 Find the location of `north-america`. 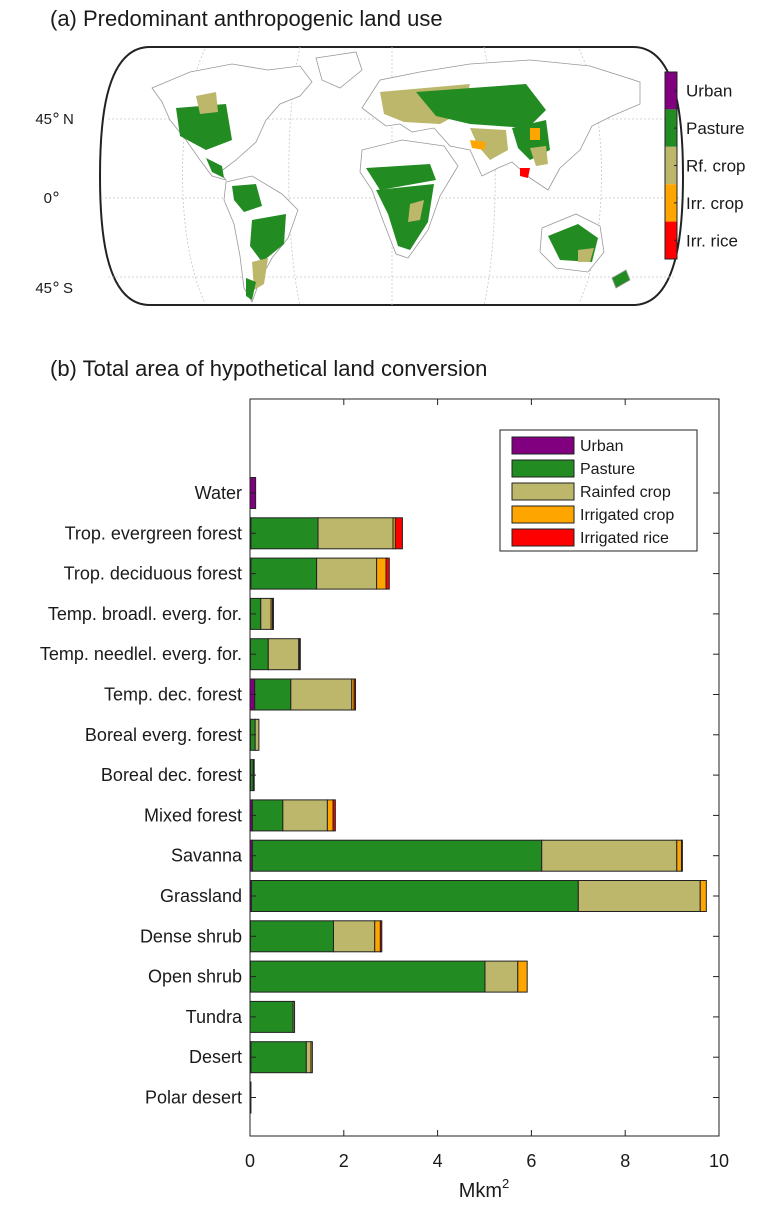

north-america is located at coordinates (232, 122).